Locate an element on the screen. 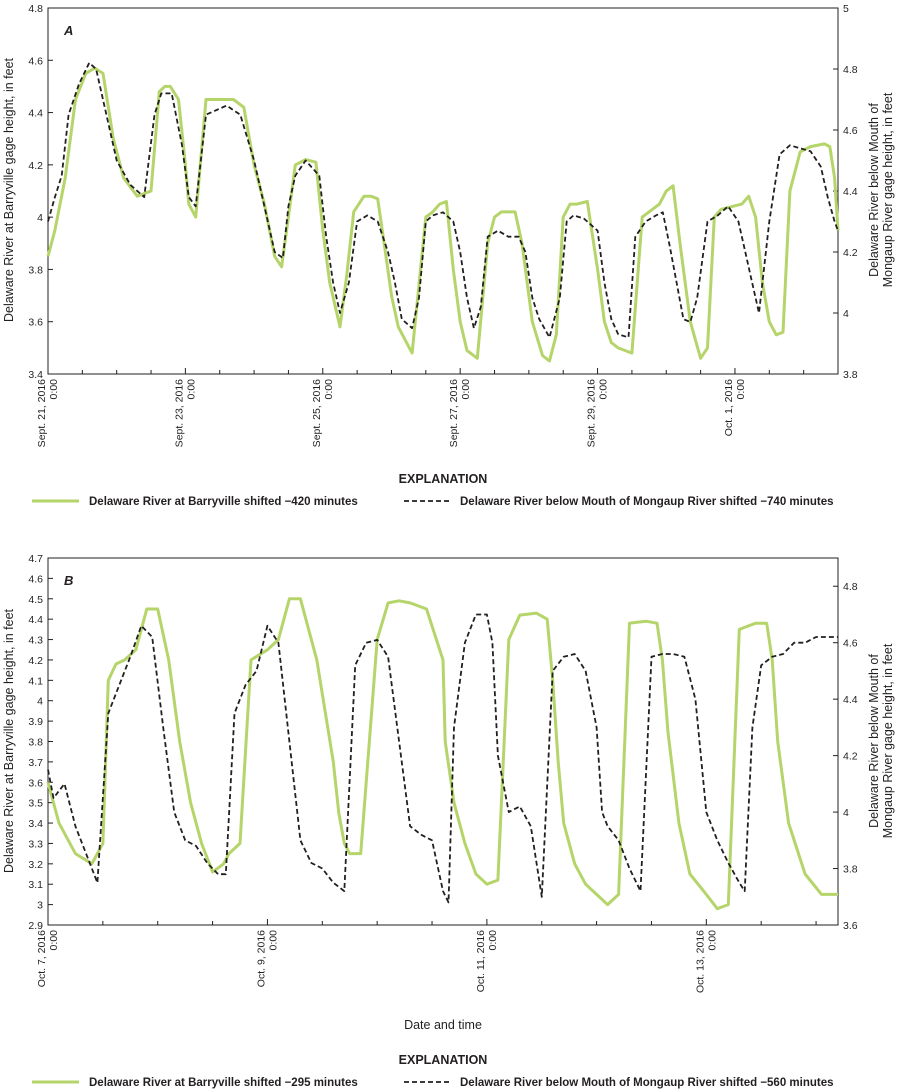 The height and width of the screenshot is (1092, 903). y-tick-label-right-b: 3.8 is located at coordinates (850, 870).